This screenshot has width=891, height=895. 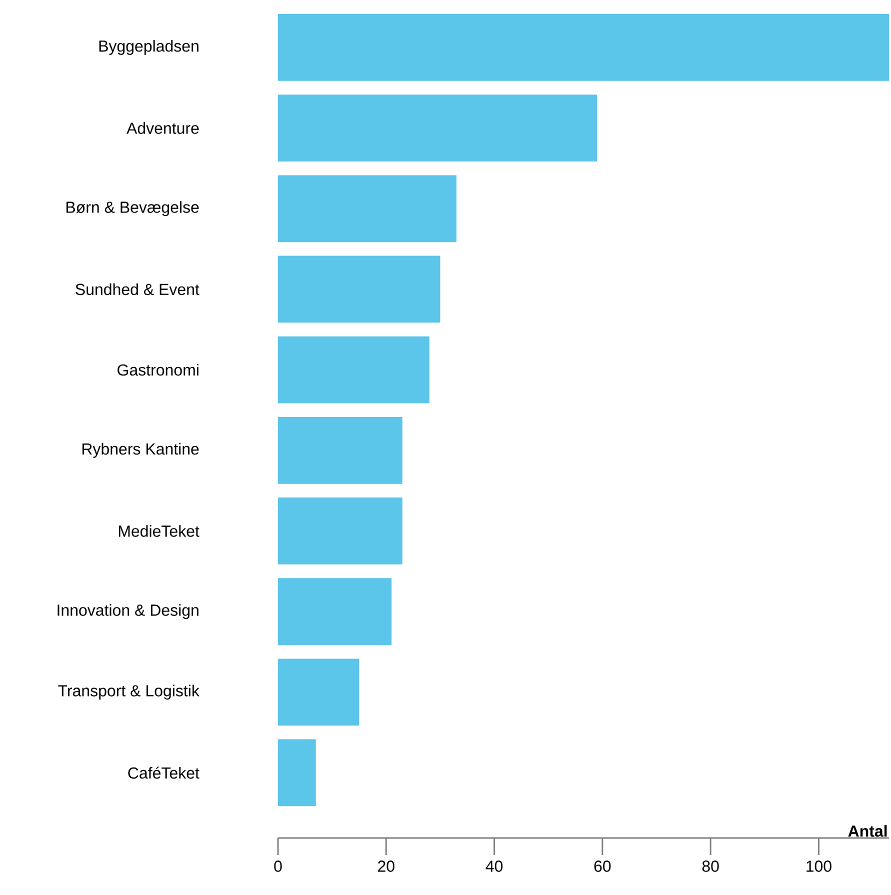 What do you see at coordinates (129, 692) in the screenshot?
I see `y-tick-label: Transport & Logistik` at bounding box center [129, 692].